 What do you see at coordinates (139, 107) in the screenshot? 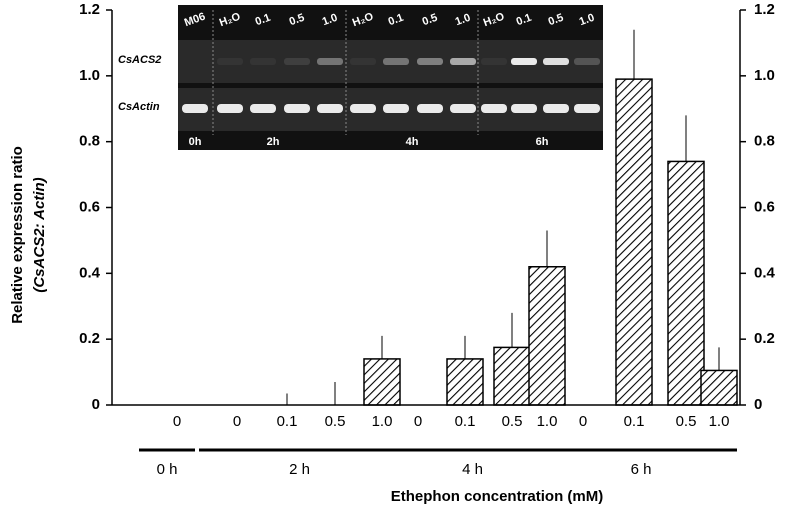
I see `row-label: CsActin` at bounding box center [139, 107].